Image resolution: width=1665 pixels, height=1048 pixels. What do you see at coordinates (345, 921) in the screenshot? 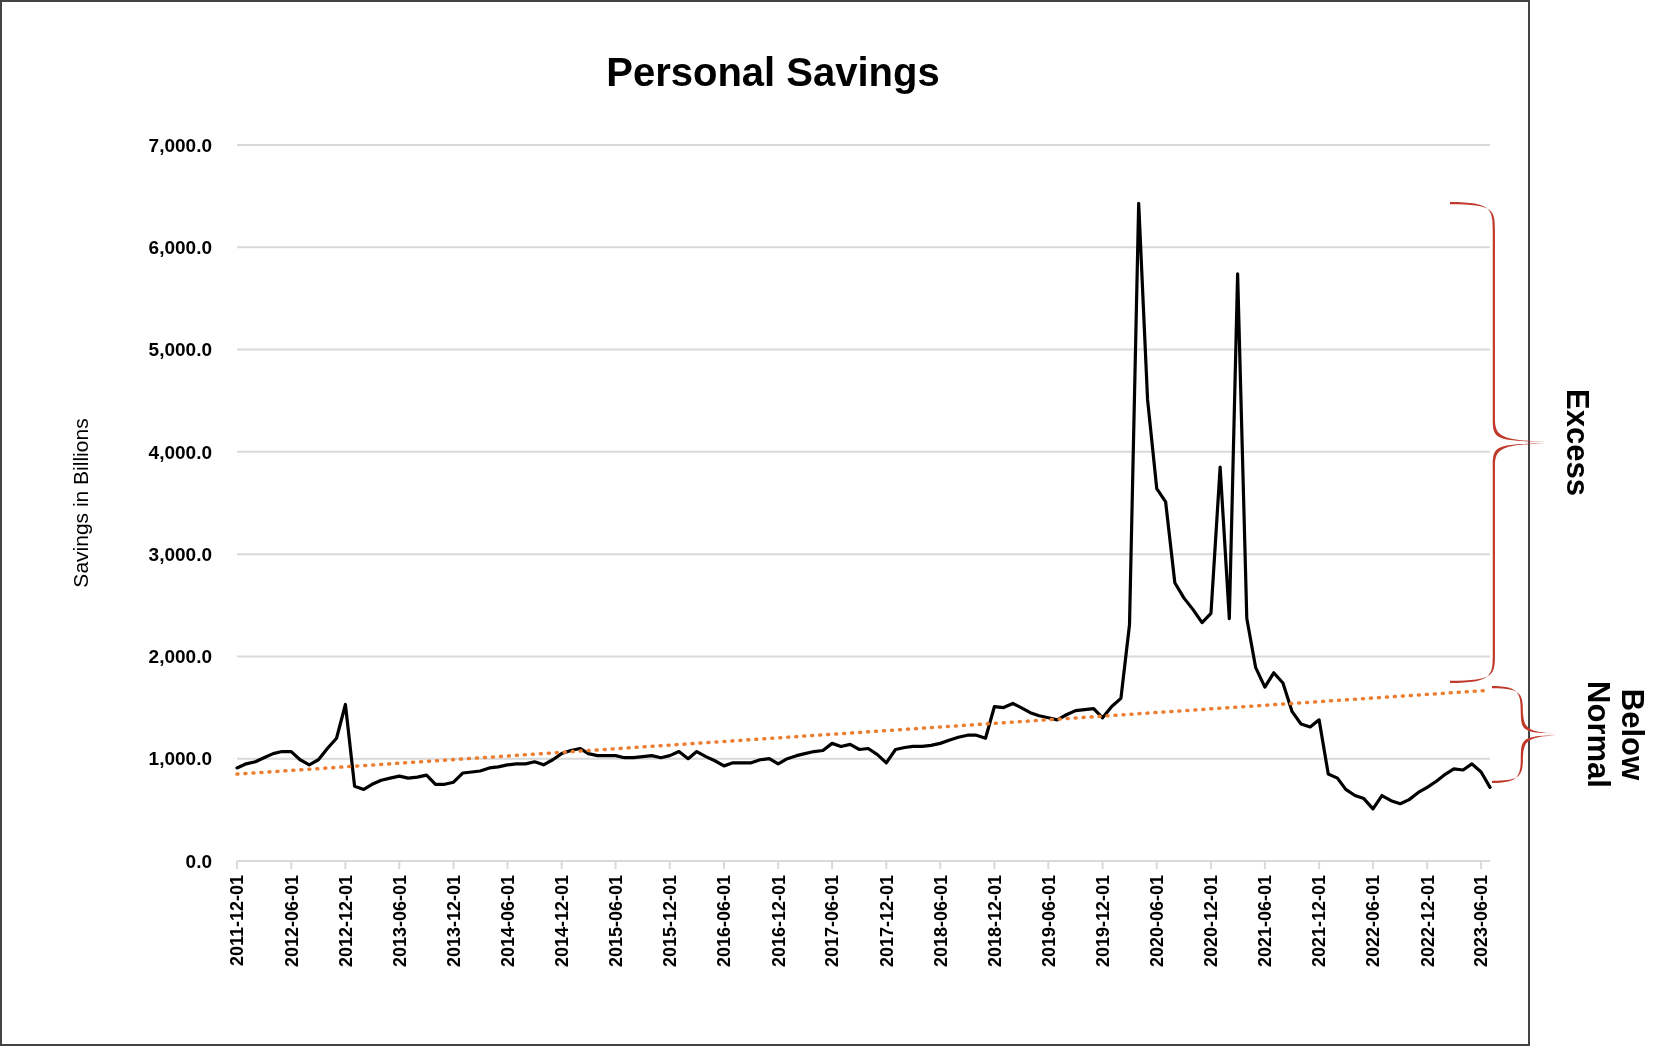
I see `x-tick-label: 2012-12-01` at bounding box center [345, 921].